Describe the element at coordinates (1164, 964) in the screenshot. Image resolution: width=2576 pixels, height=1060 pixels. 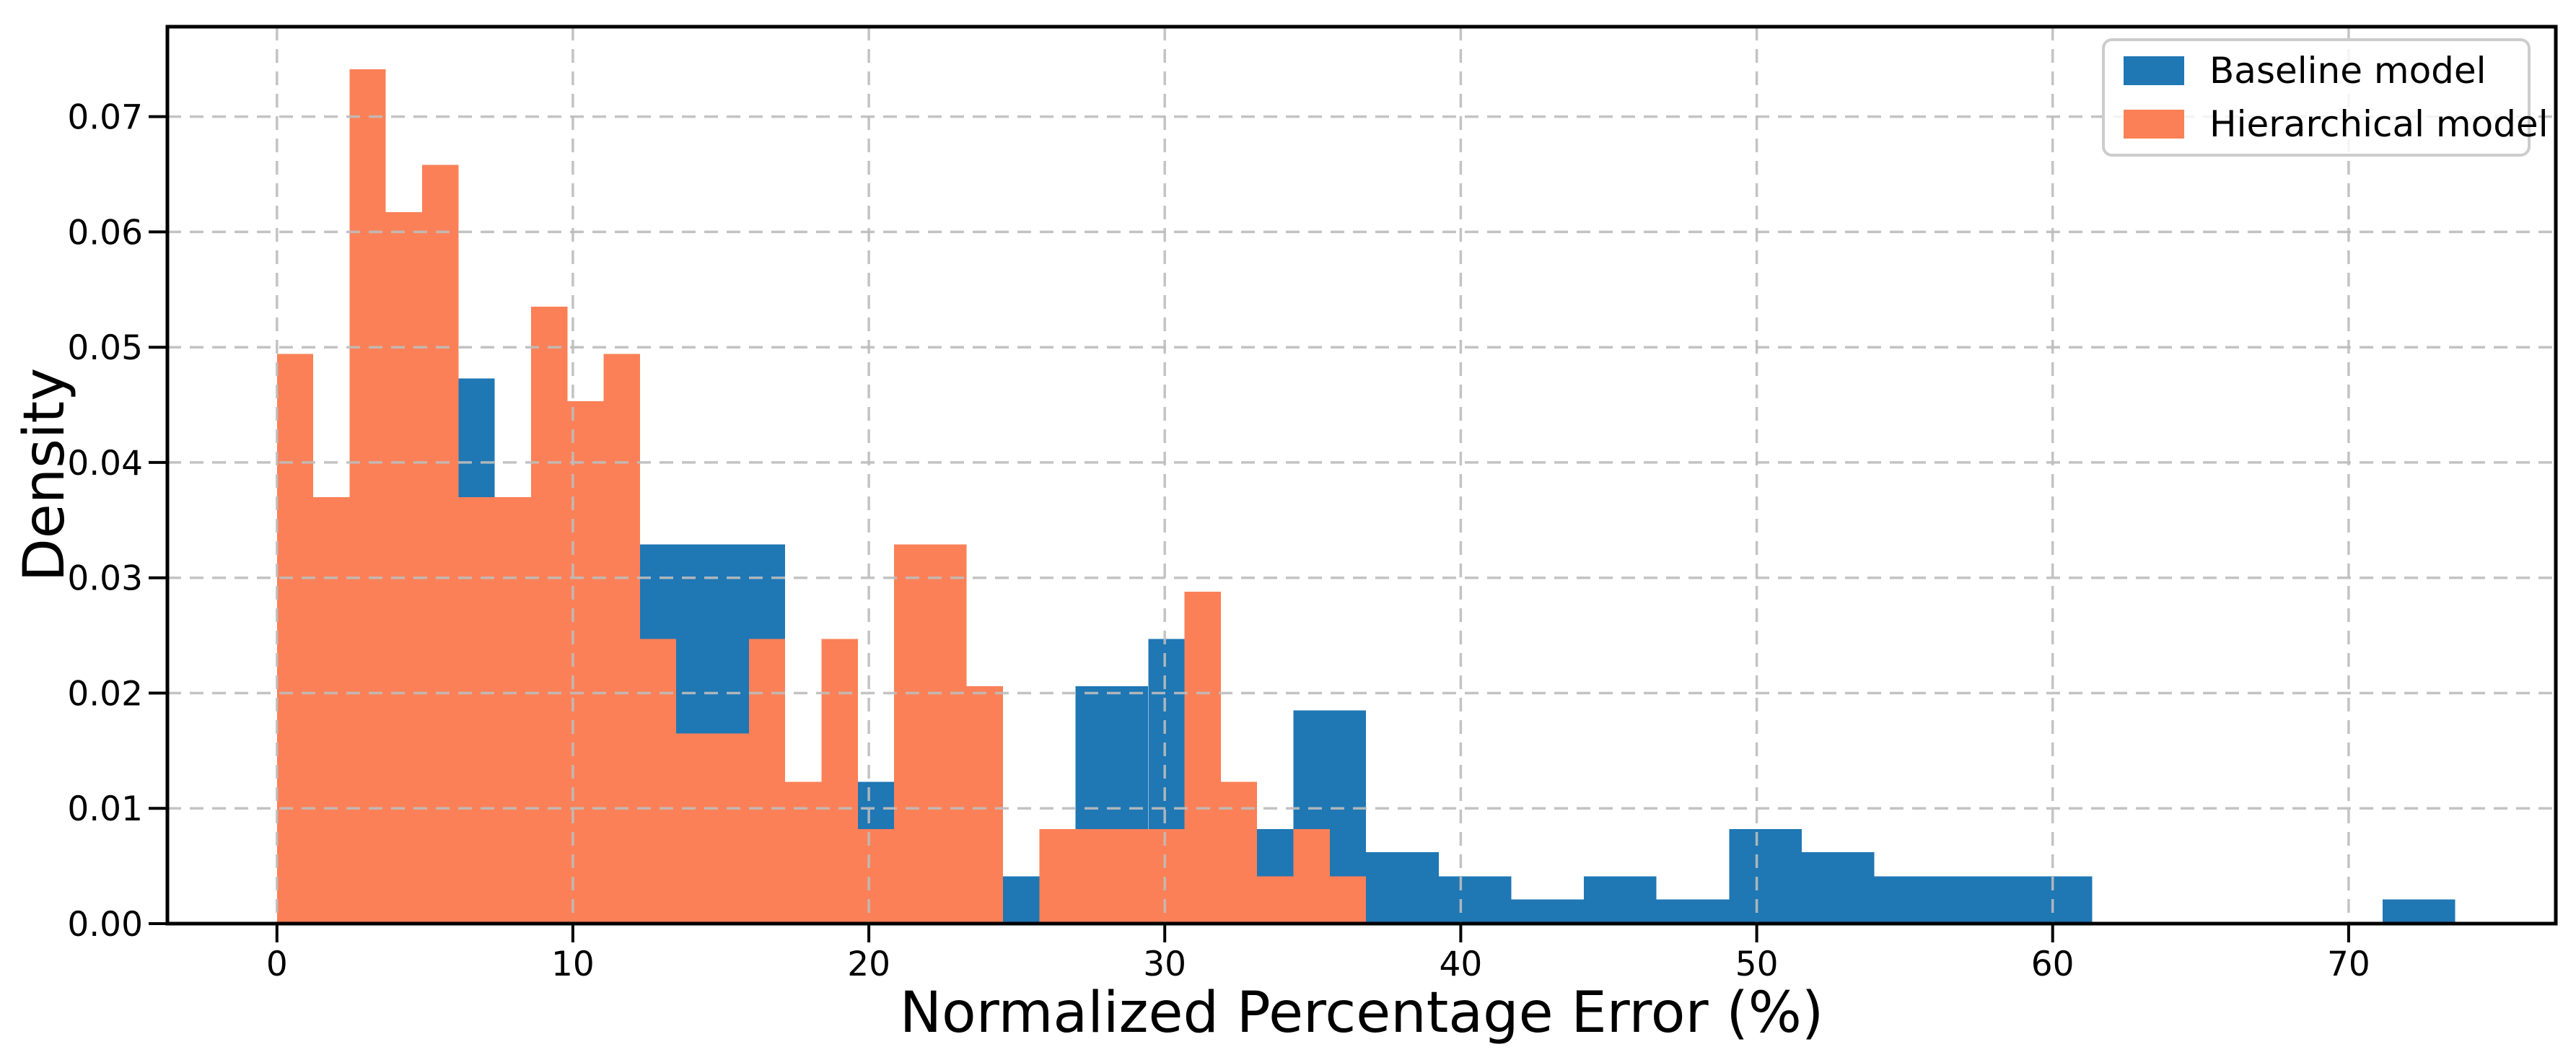
I see `x-tick-label-30: 30` at that location.